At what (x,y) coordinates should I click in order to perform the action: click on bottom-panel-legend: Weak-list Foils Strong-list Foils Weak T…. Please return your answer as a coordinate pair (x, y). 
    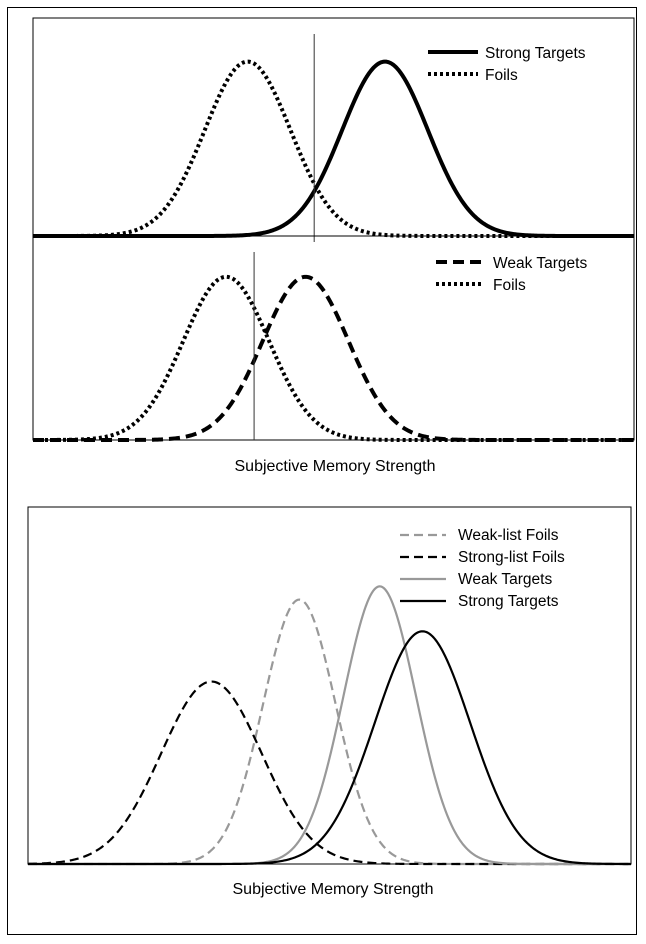
    Looking at the image, I should click on (482, 568).